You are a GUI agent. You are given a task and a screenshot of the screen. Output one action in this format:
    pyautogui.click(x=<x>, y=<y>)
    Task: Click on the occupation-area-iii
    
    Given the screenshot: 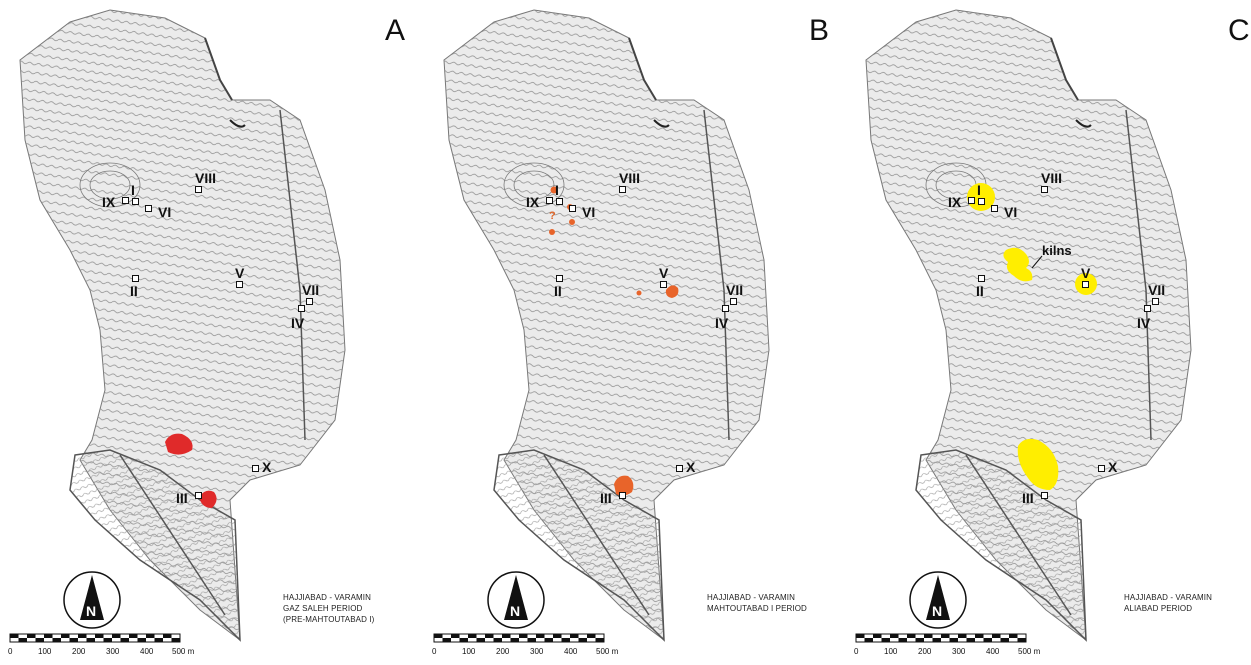 What is the action you would take?
    pyautogui.click(x=624, y=485)
    